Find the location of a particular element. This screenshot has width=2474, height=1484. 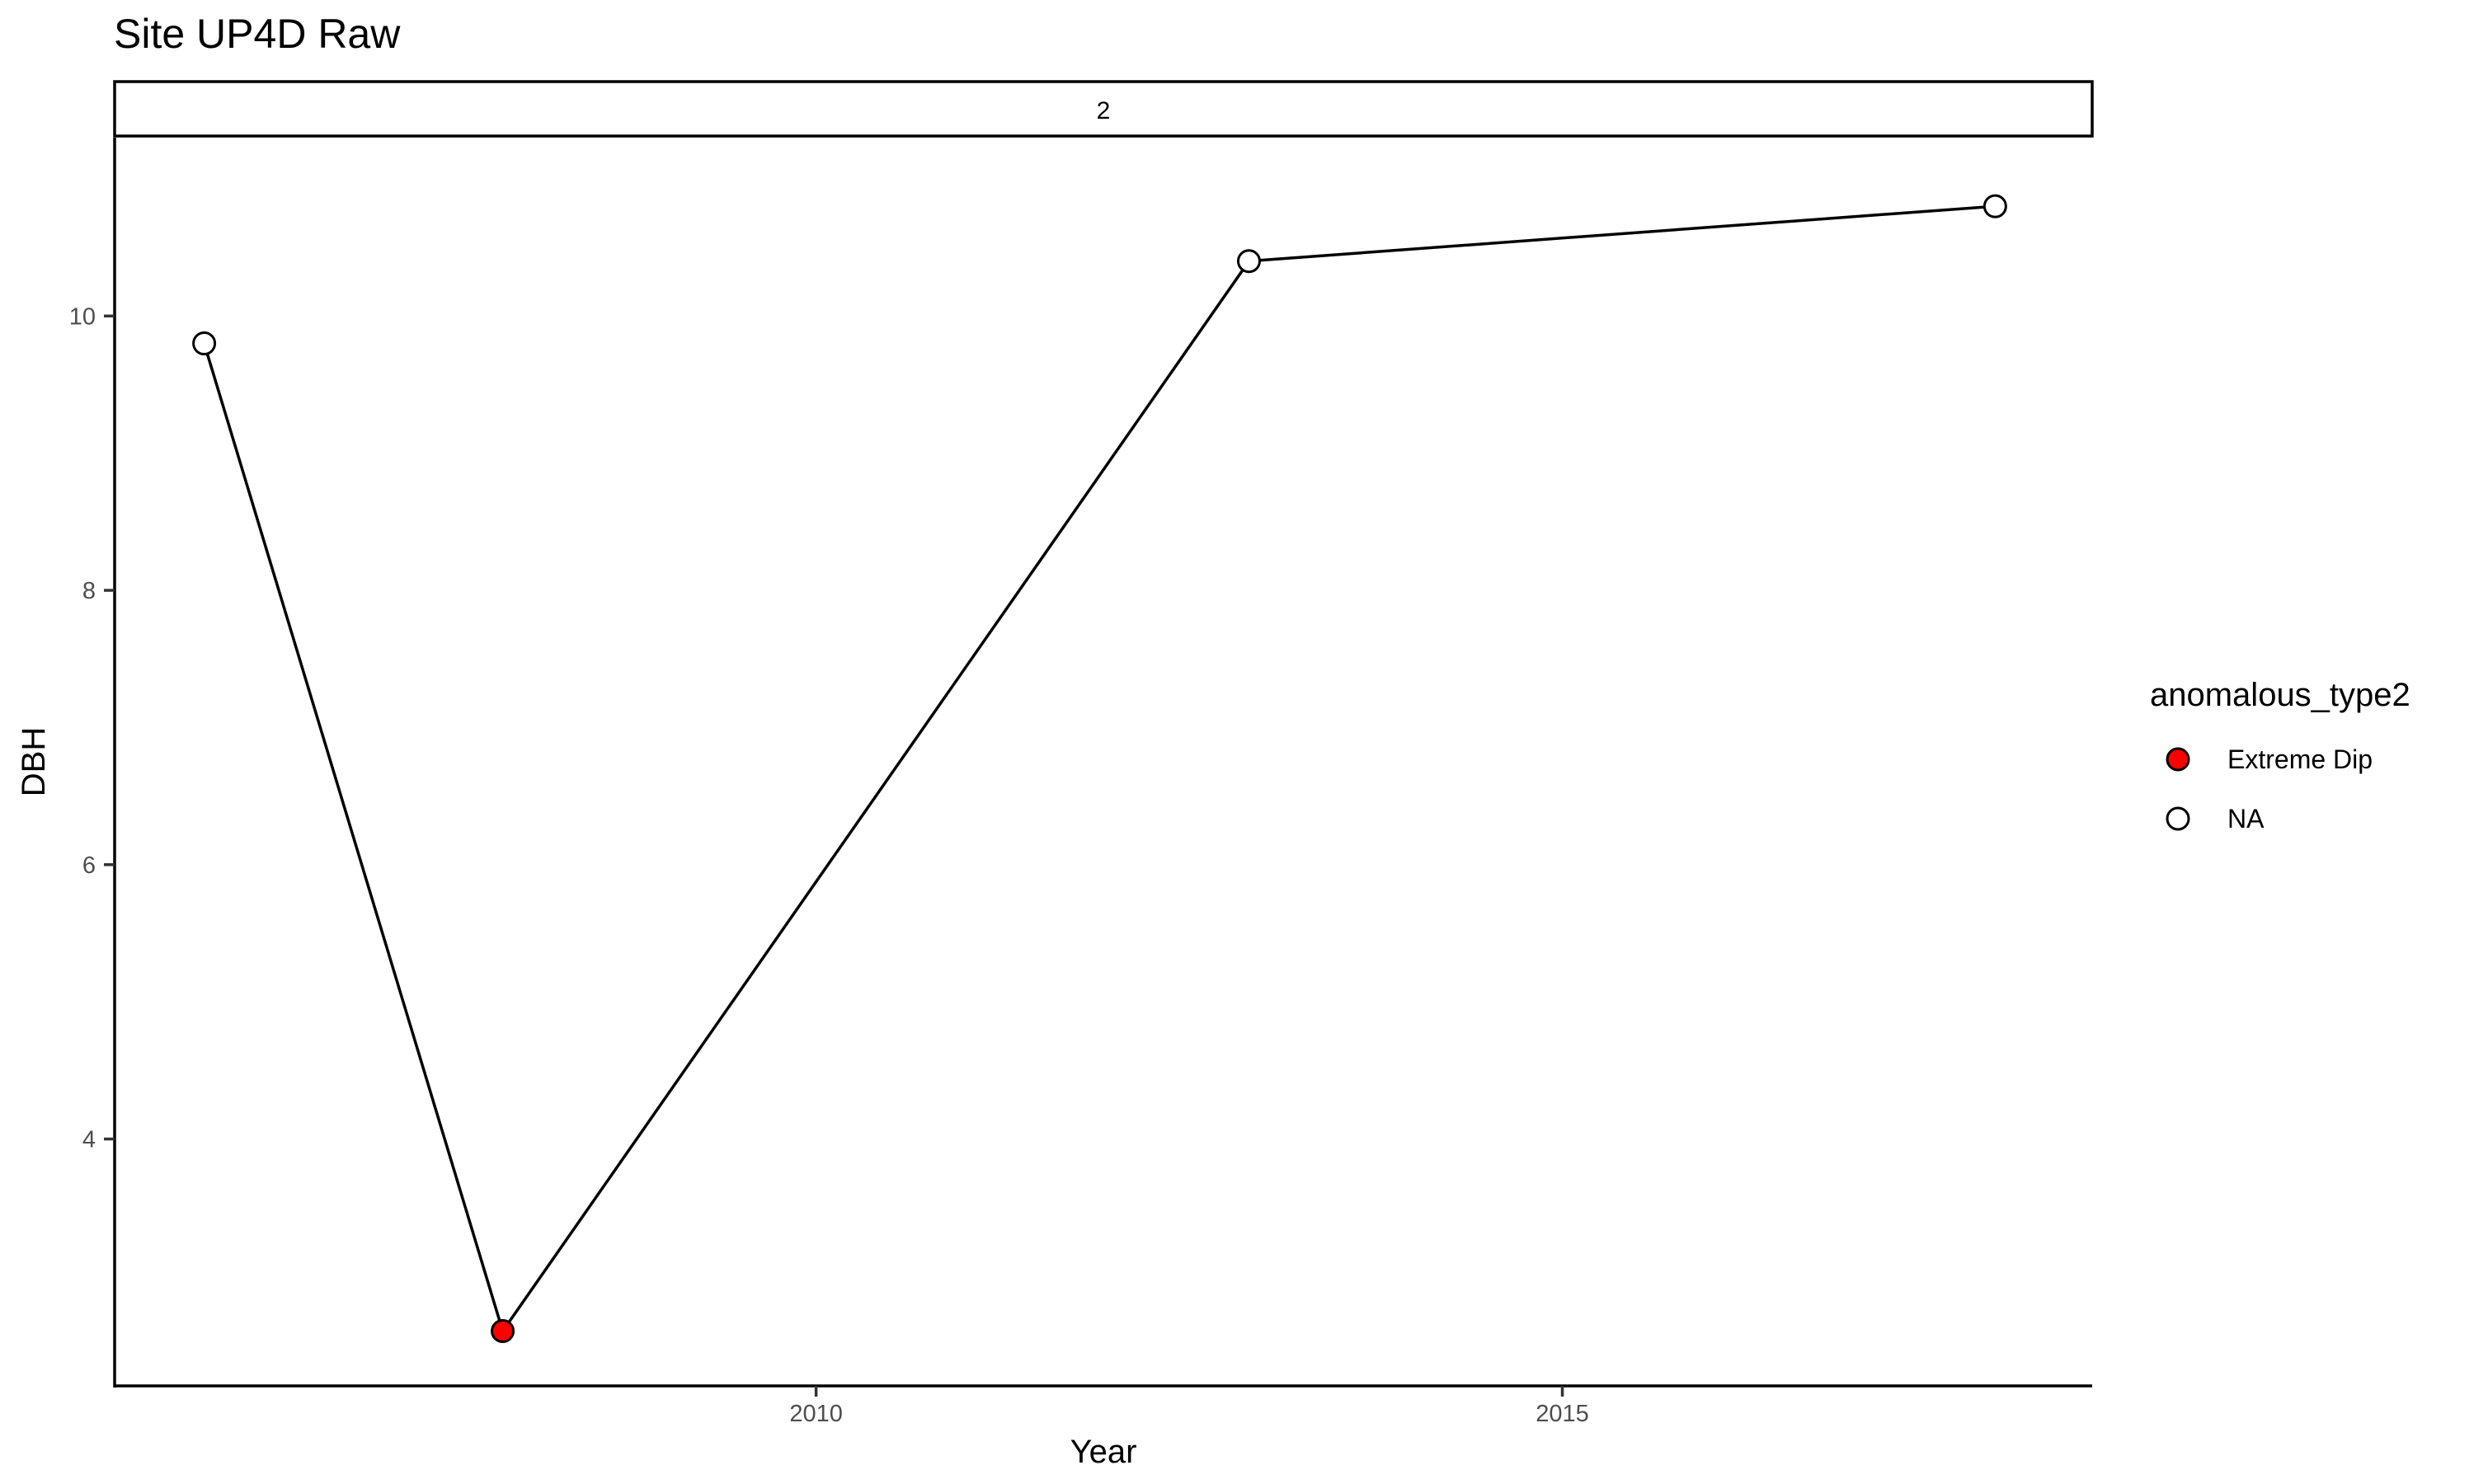

facet-label: 2 is located at coordinates (1104, 111).